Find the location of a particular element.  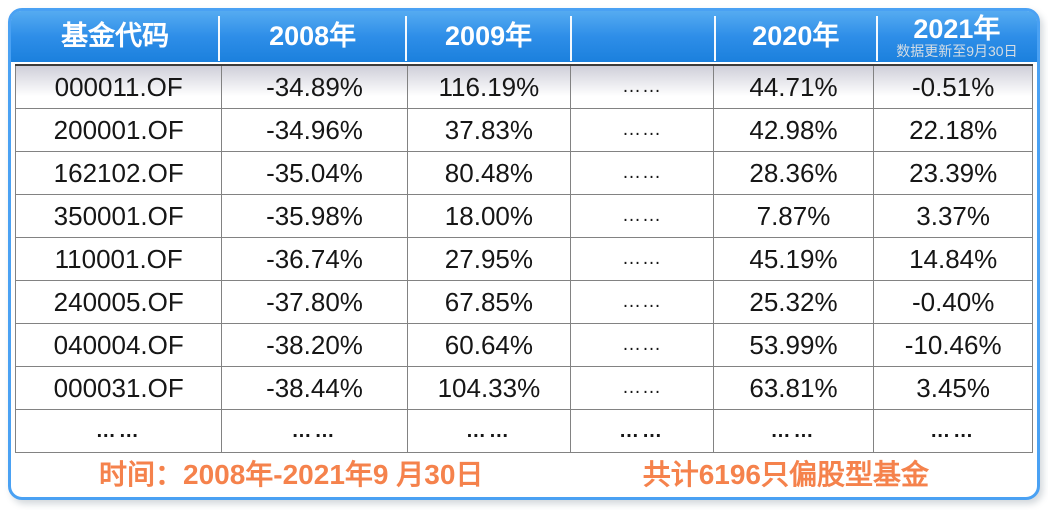

return-cell: -0.40% is located at coordinates (953, 302).